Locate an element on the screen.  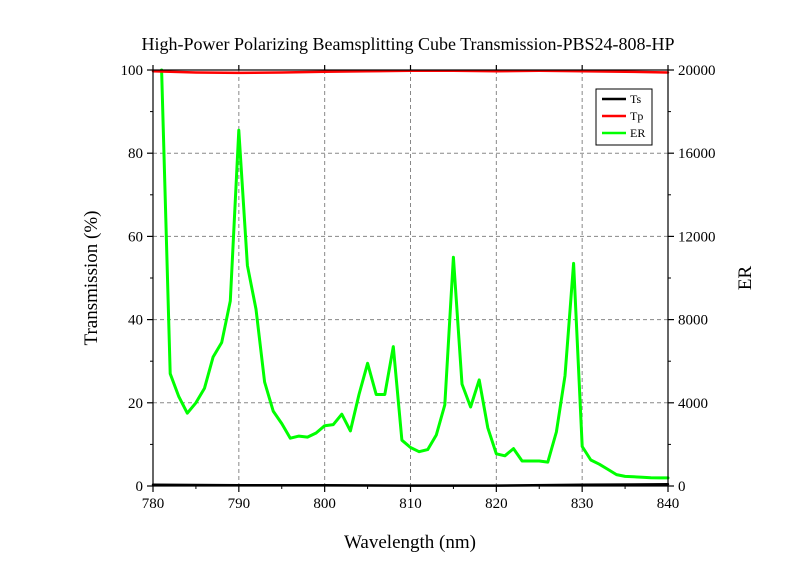
x-tick-label: 800 is located at coordinates (324, 504).